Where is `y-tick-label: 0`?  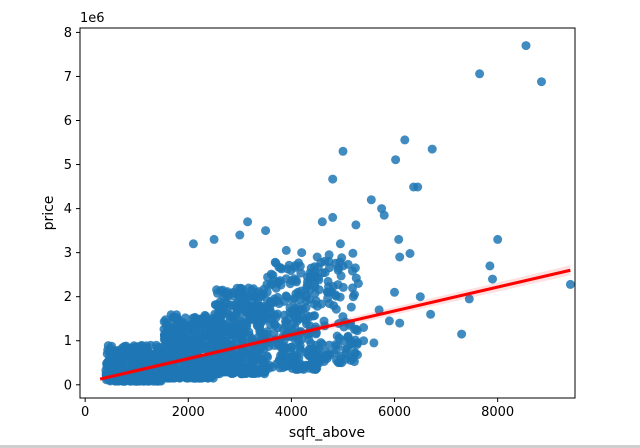
y-tick-label: 0 is located at coordinates (68, 385).